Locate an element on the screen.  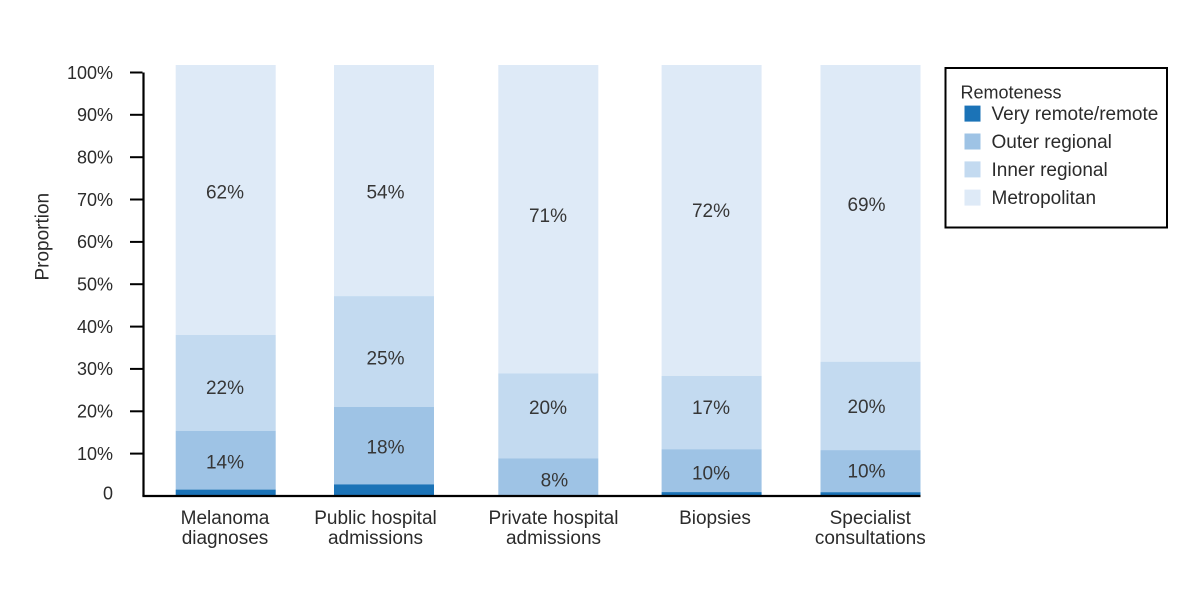
svg-text: 80% is located at coordinates (95, 158).